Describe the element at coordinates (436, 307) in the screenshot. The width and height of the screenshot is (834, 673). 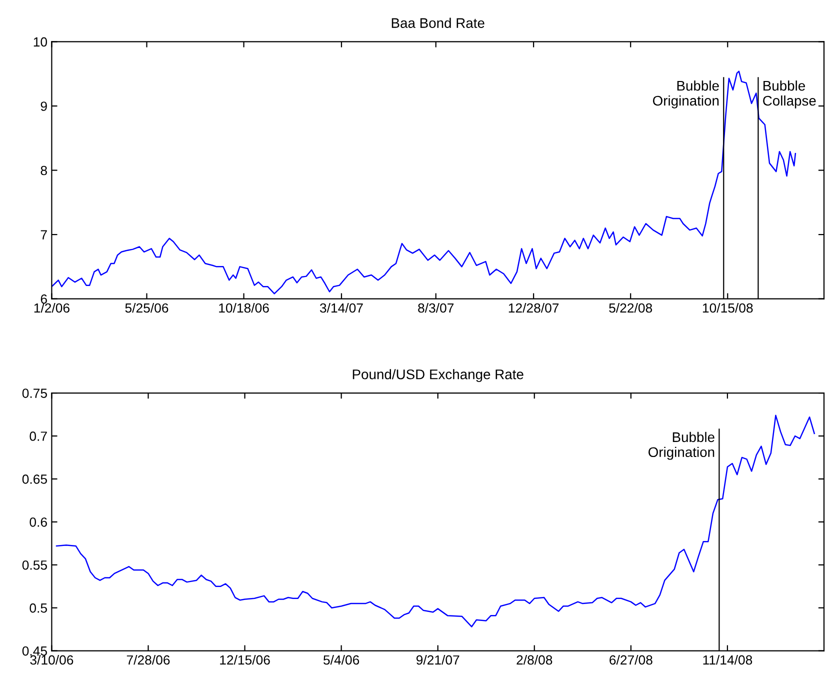
I see `x-tick-label: 8/3/07` at that location.